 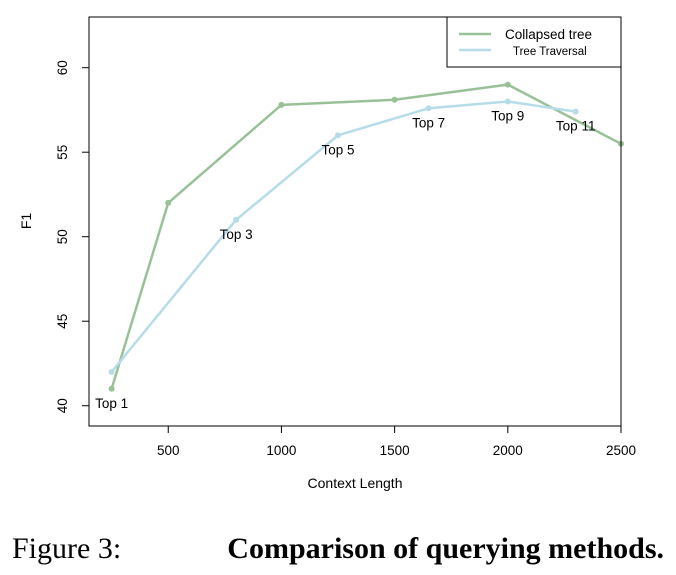 What do you see at coordinates (548, 34) in the screenshot?
I see `legend-label-collapsed-tree: Collapsed tree` at bounding box center [548, 34].